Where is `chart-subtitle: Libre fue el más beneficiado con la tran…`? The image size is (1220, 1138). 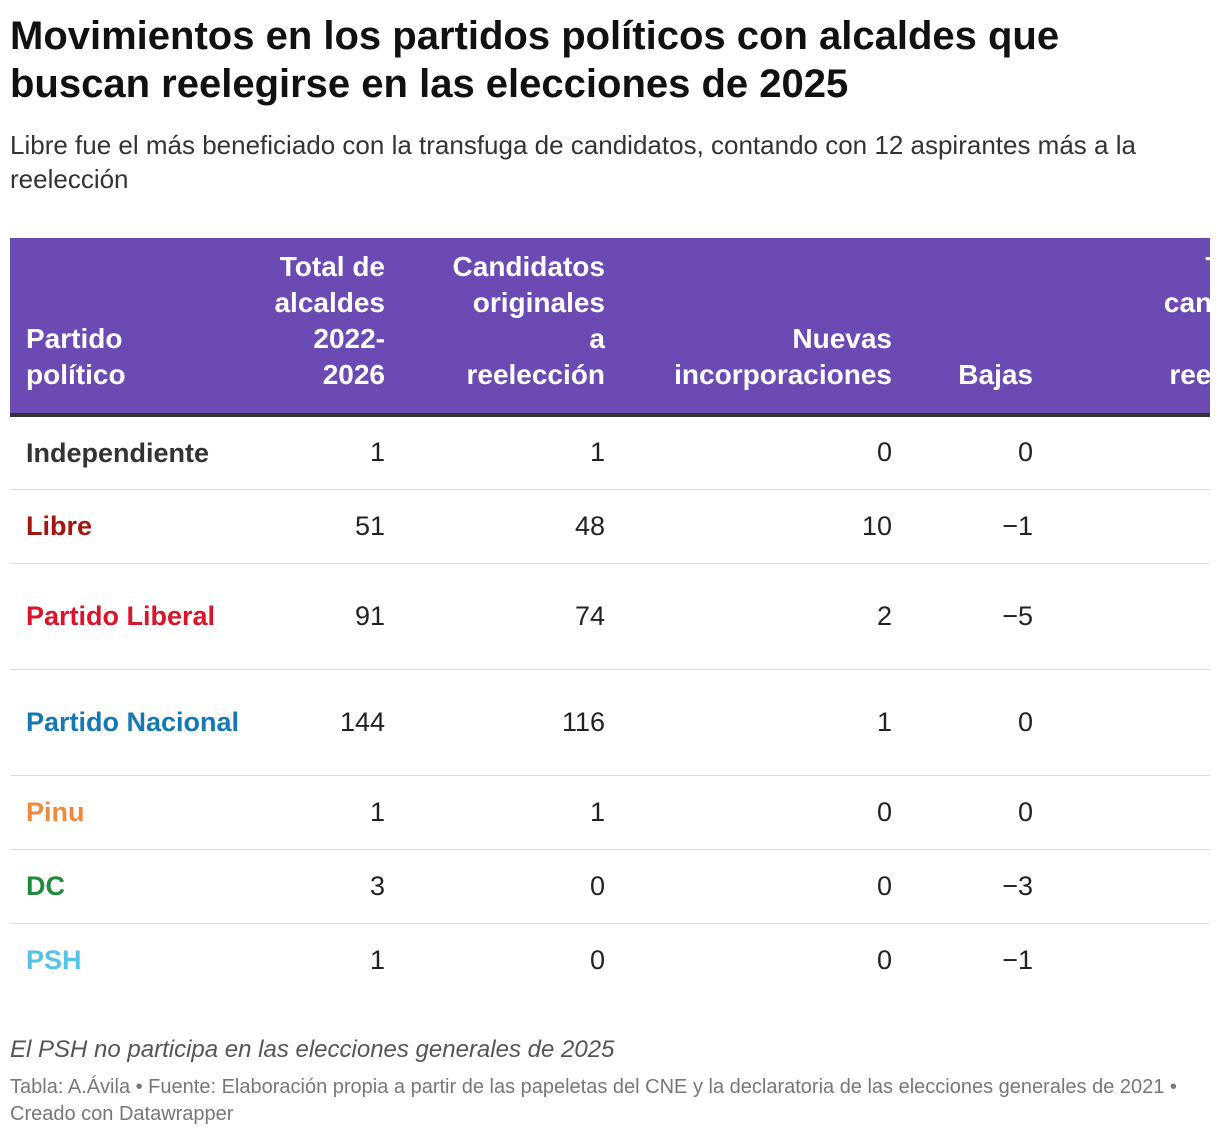 chart-subtitle: Libre fue el más beneficiado con la tran… is located at coordinates (573, 162).